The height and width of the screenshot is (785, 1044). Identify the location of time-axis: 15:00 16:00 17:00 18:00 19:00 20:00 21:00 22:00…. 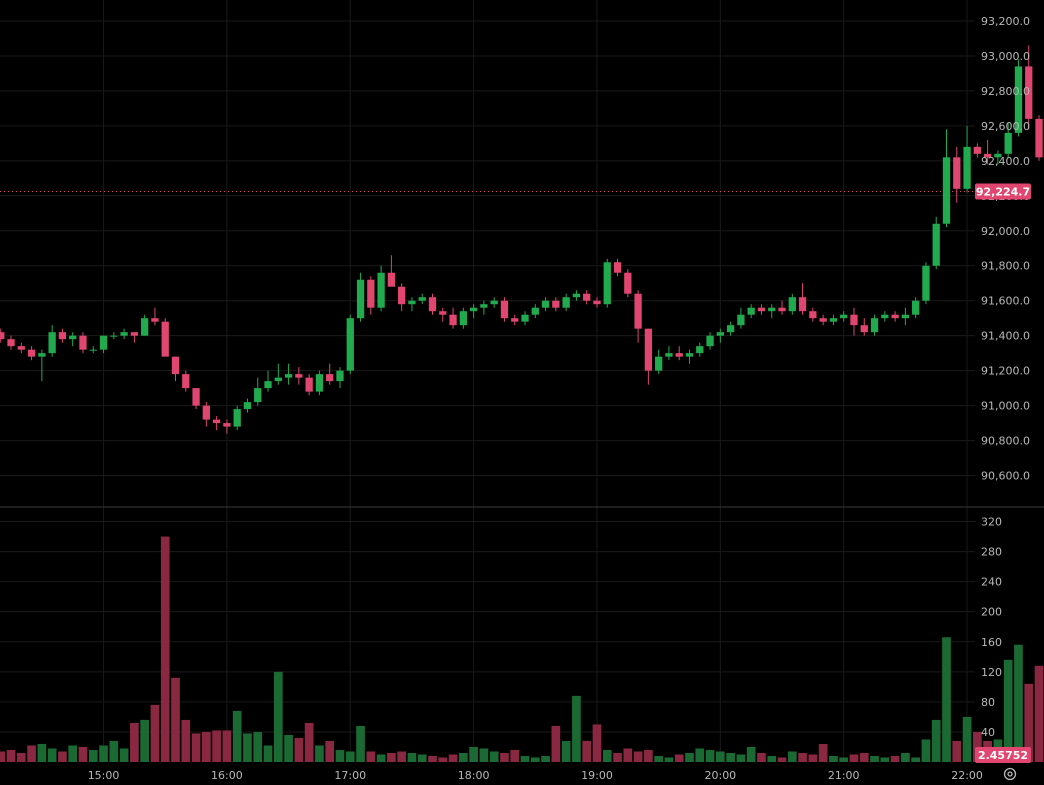
(566, 775).